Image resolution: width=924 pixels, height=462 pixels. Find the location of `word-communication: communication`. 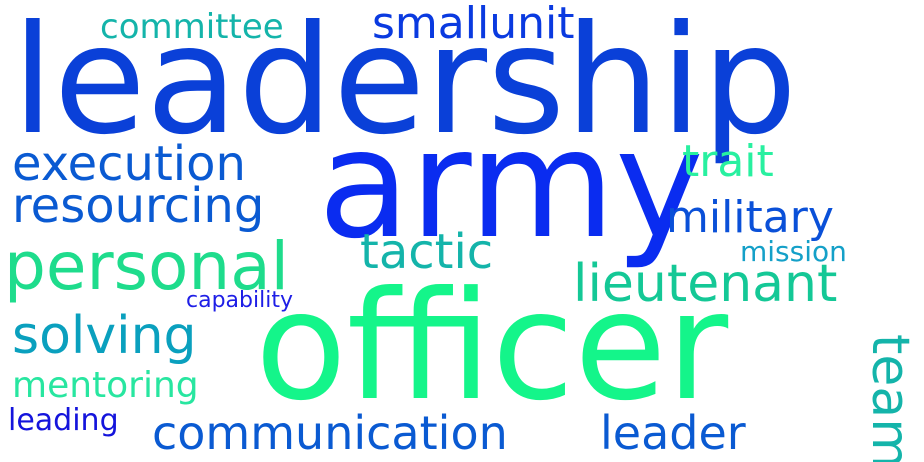

word-communication: communication is located at coordinates (330, 433).